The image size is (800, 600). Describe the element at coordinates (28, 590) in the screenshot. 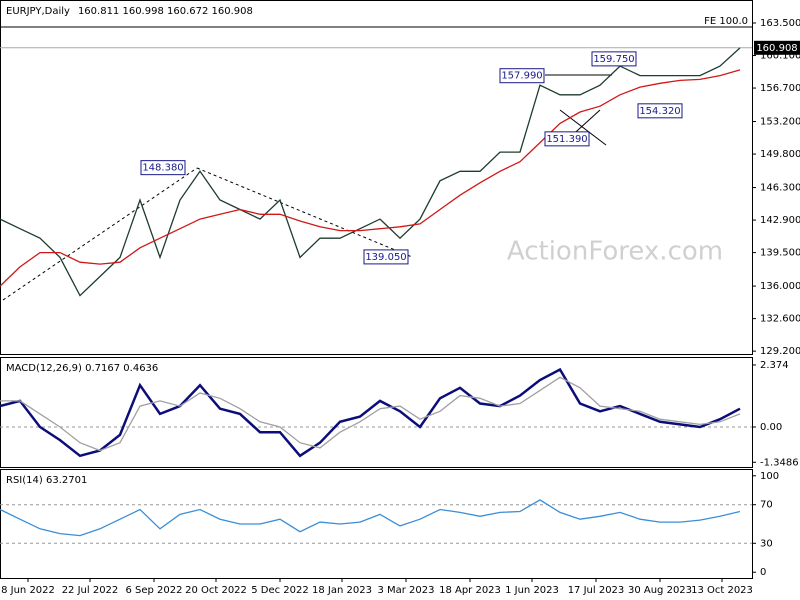

I see `x-tick-label: 8 Jun 2022` at that location.